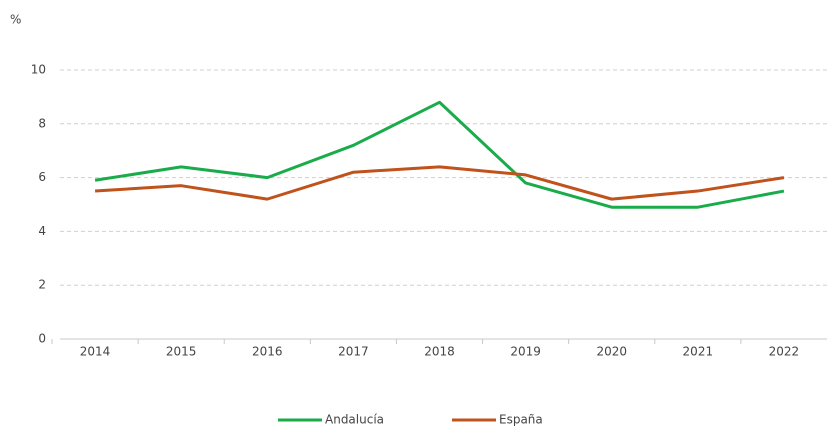 The width and height of the screenshot is (827, 426). Describe the element at coordinates (698, 352) in the screenshot. I see `x-tick-label: 2021` at that location.